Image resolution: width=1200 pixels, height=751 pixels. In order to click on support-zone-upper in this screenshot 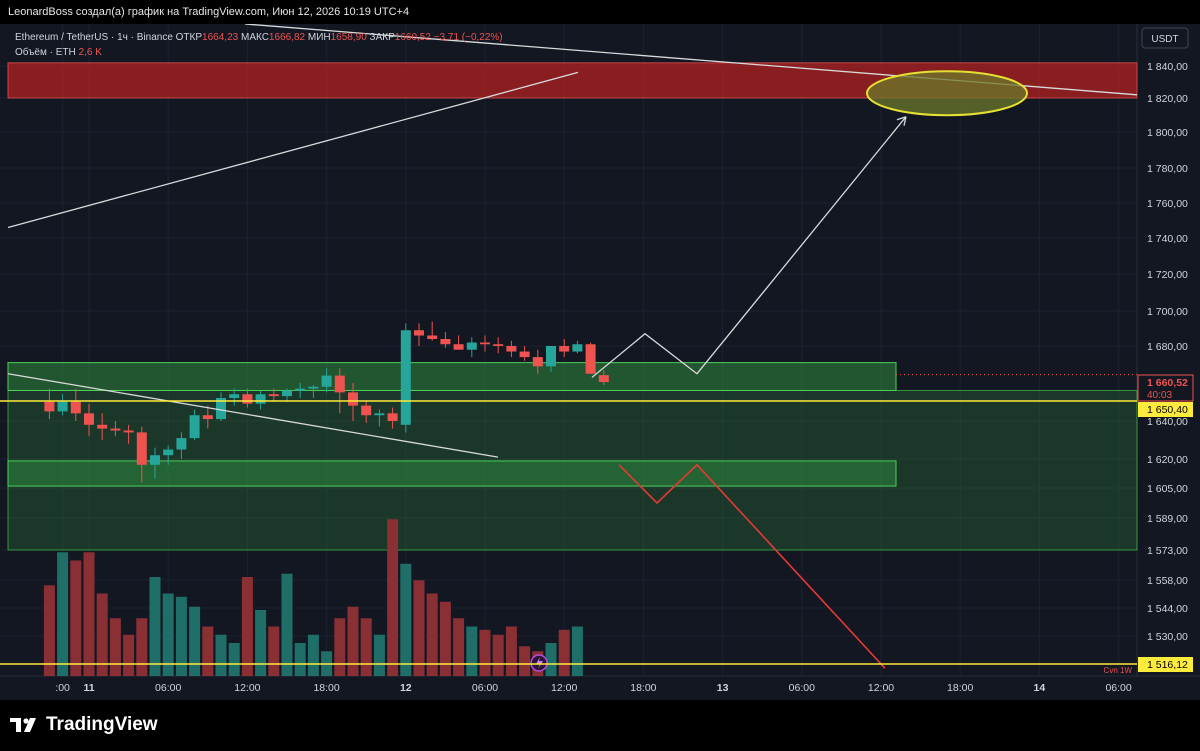, I will do `click(452, 376)`.